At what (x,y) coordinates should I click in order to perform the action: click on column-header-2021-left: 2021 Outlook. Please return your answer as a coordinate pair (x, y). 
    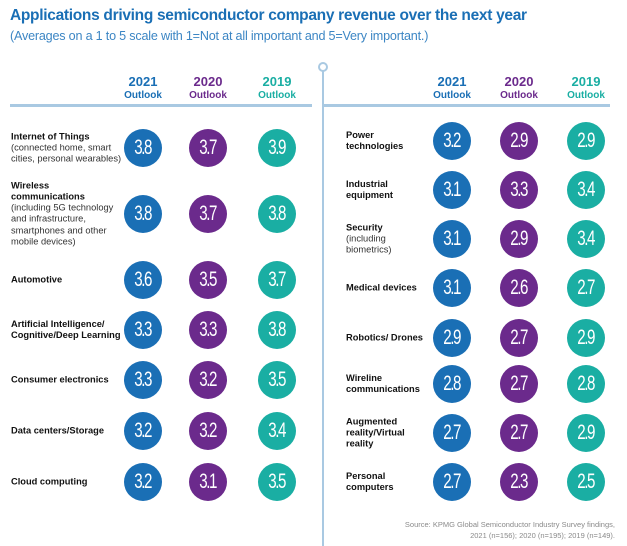
    Looking at the image, I should click on (143, 87).